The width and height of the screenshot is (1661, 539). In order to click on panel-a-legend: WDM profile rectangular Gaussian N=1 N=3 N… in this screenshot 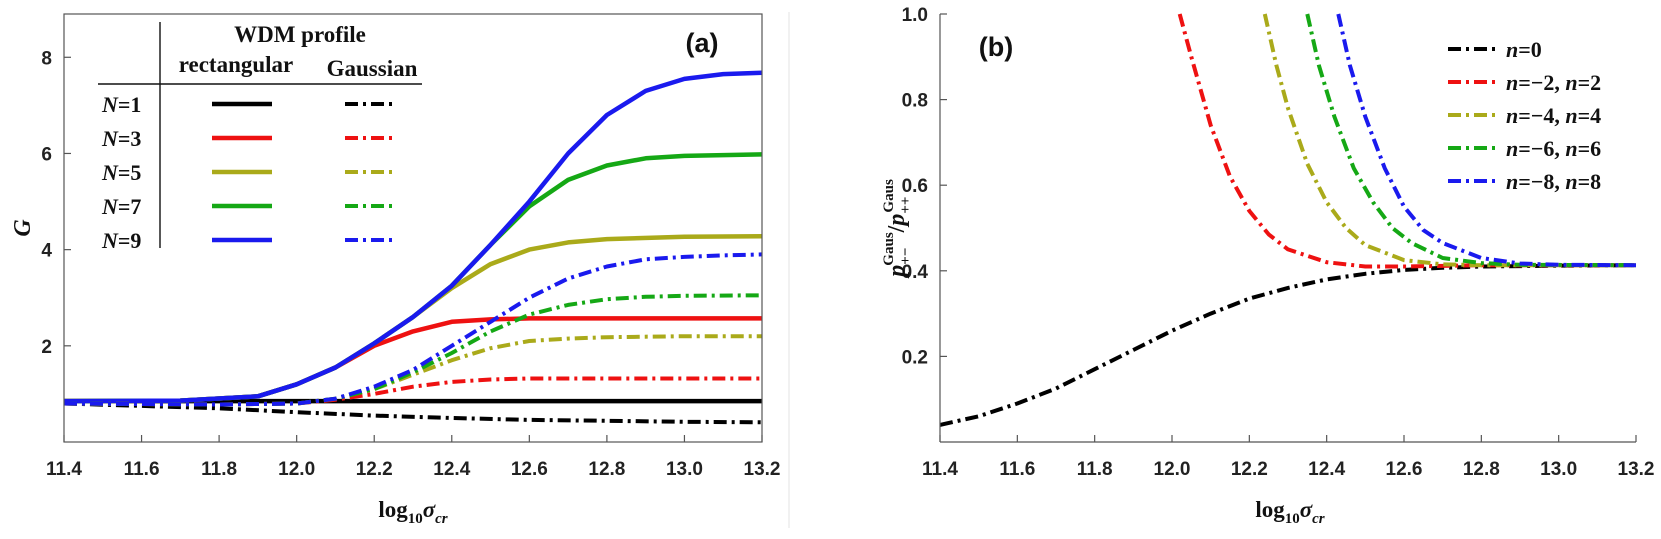, I will do `click(260, 137)`.